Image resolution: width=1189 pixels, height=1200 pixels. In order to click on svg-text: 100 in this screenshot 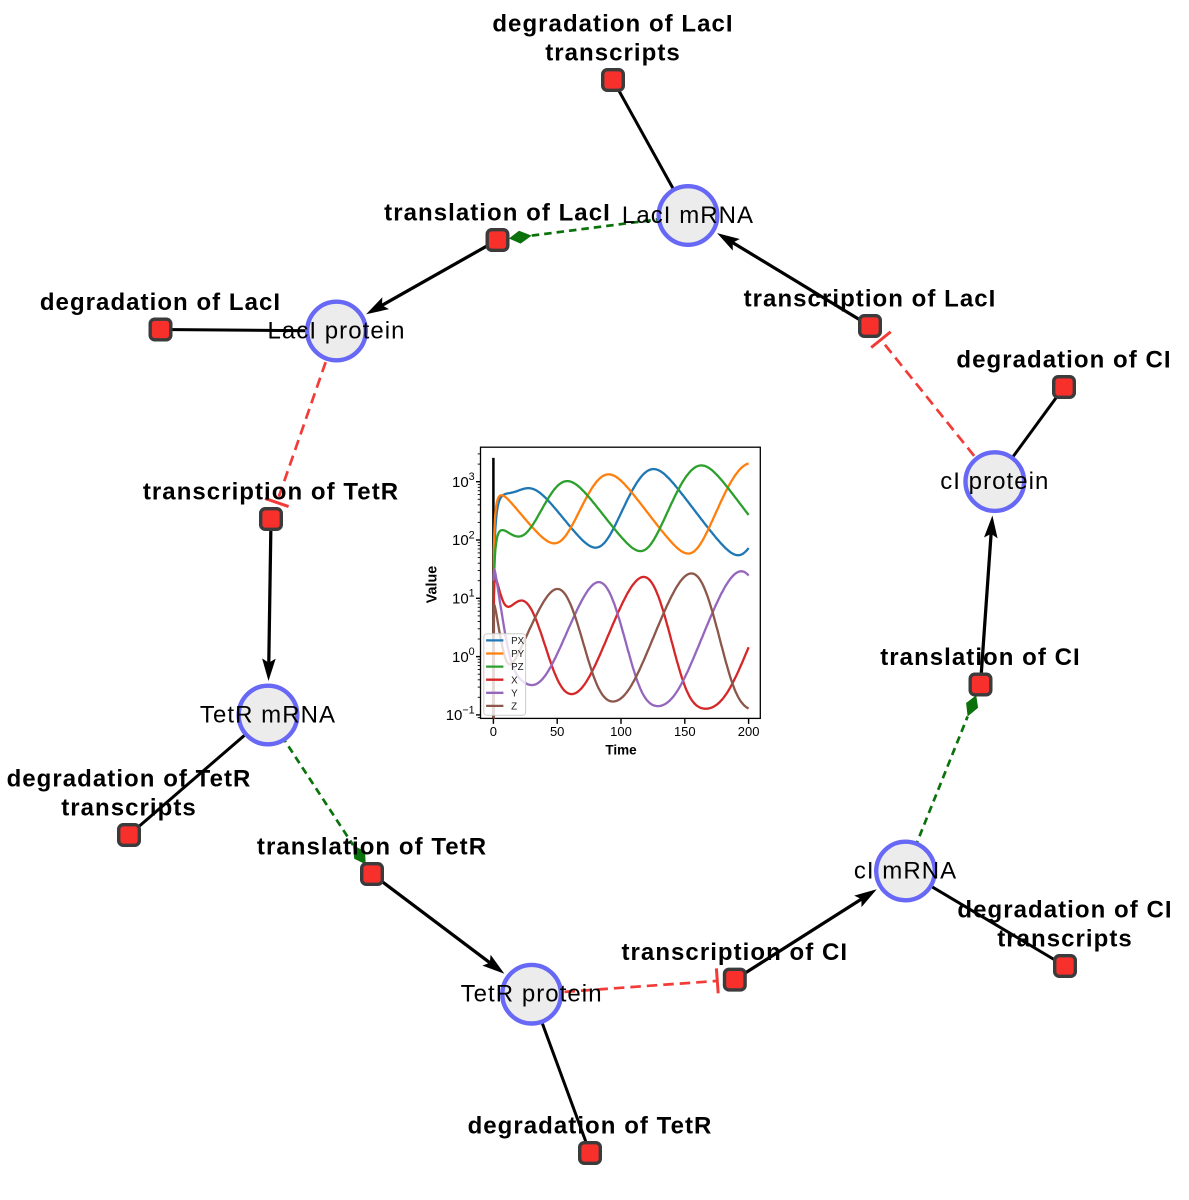, I will do `click(621, 731)`.